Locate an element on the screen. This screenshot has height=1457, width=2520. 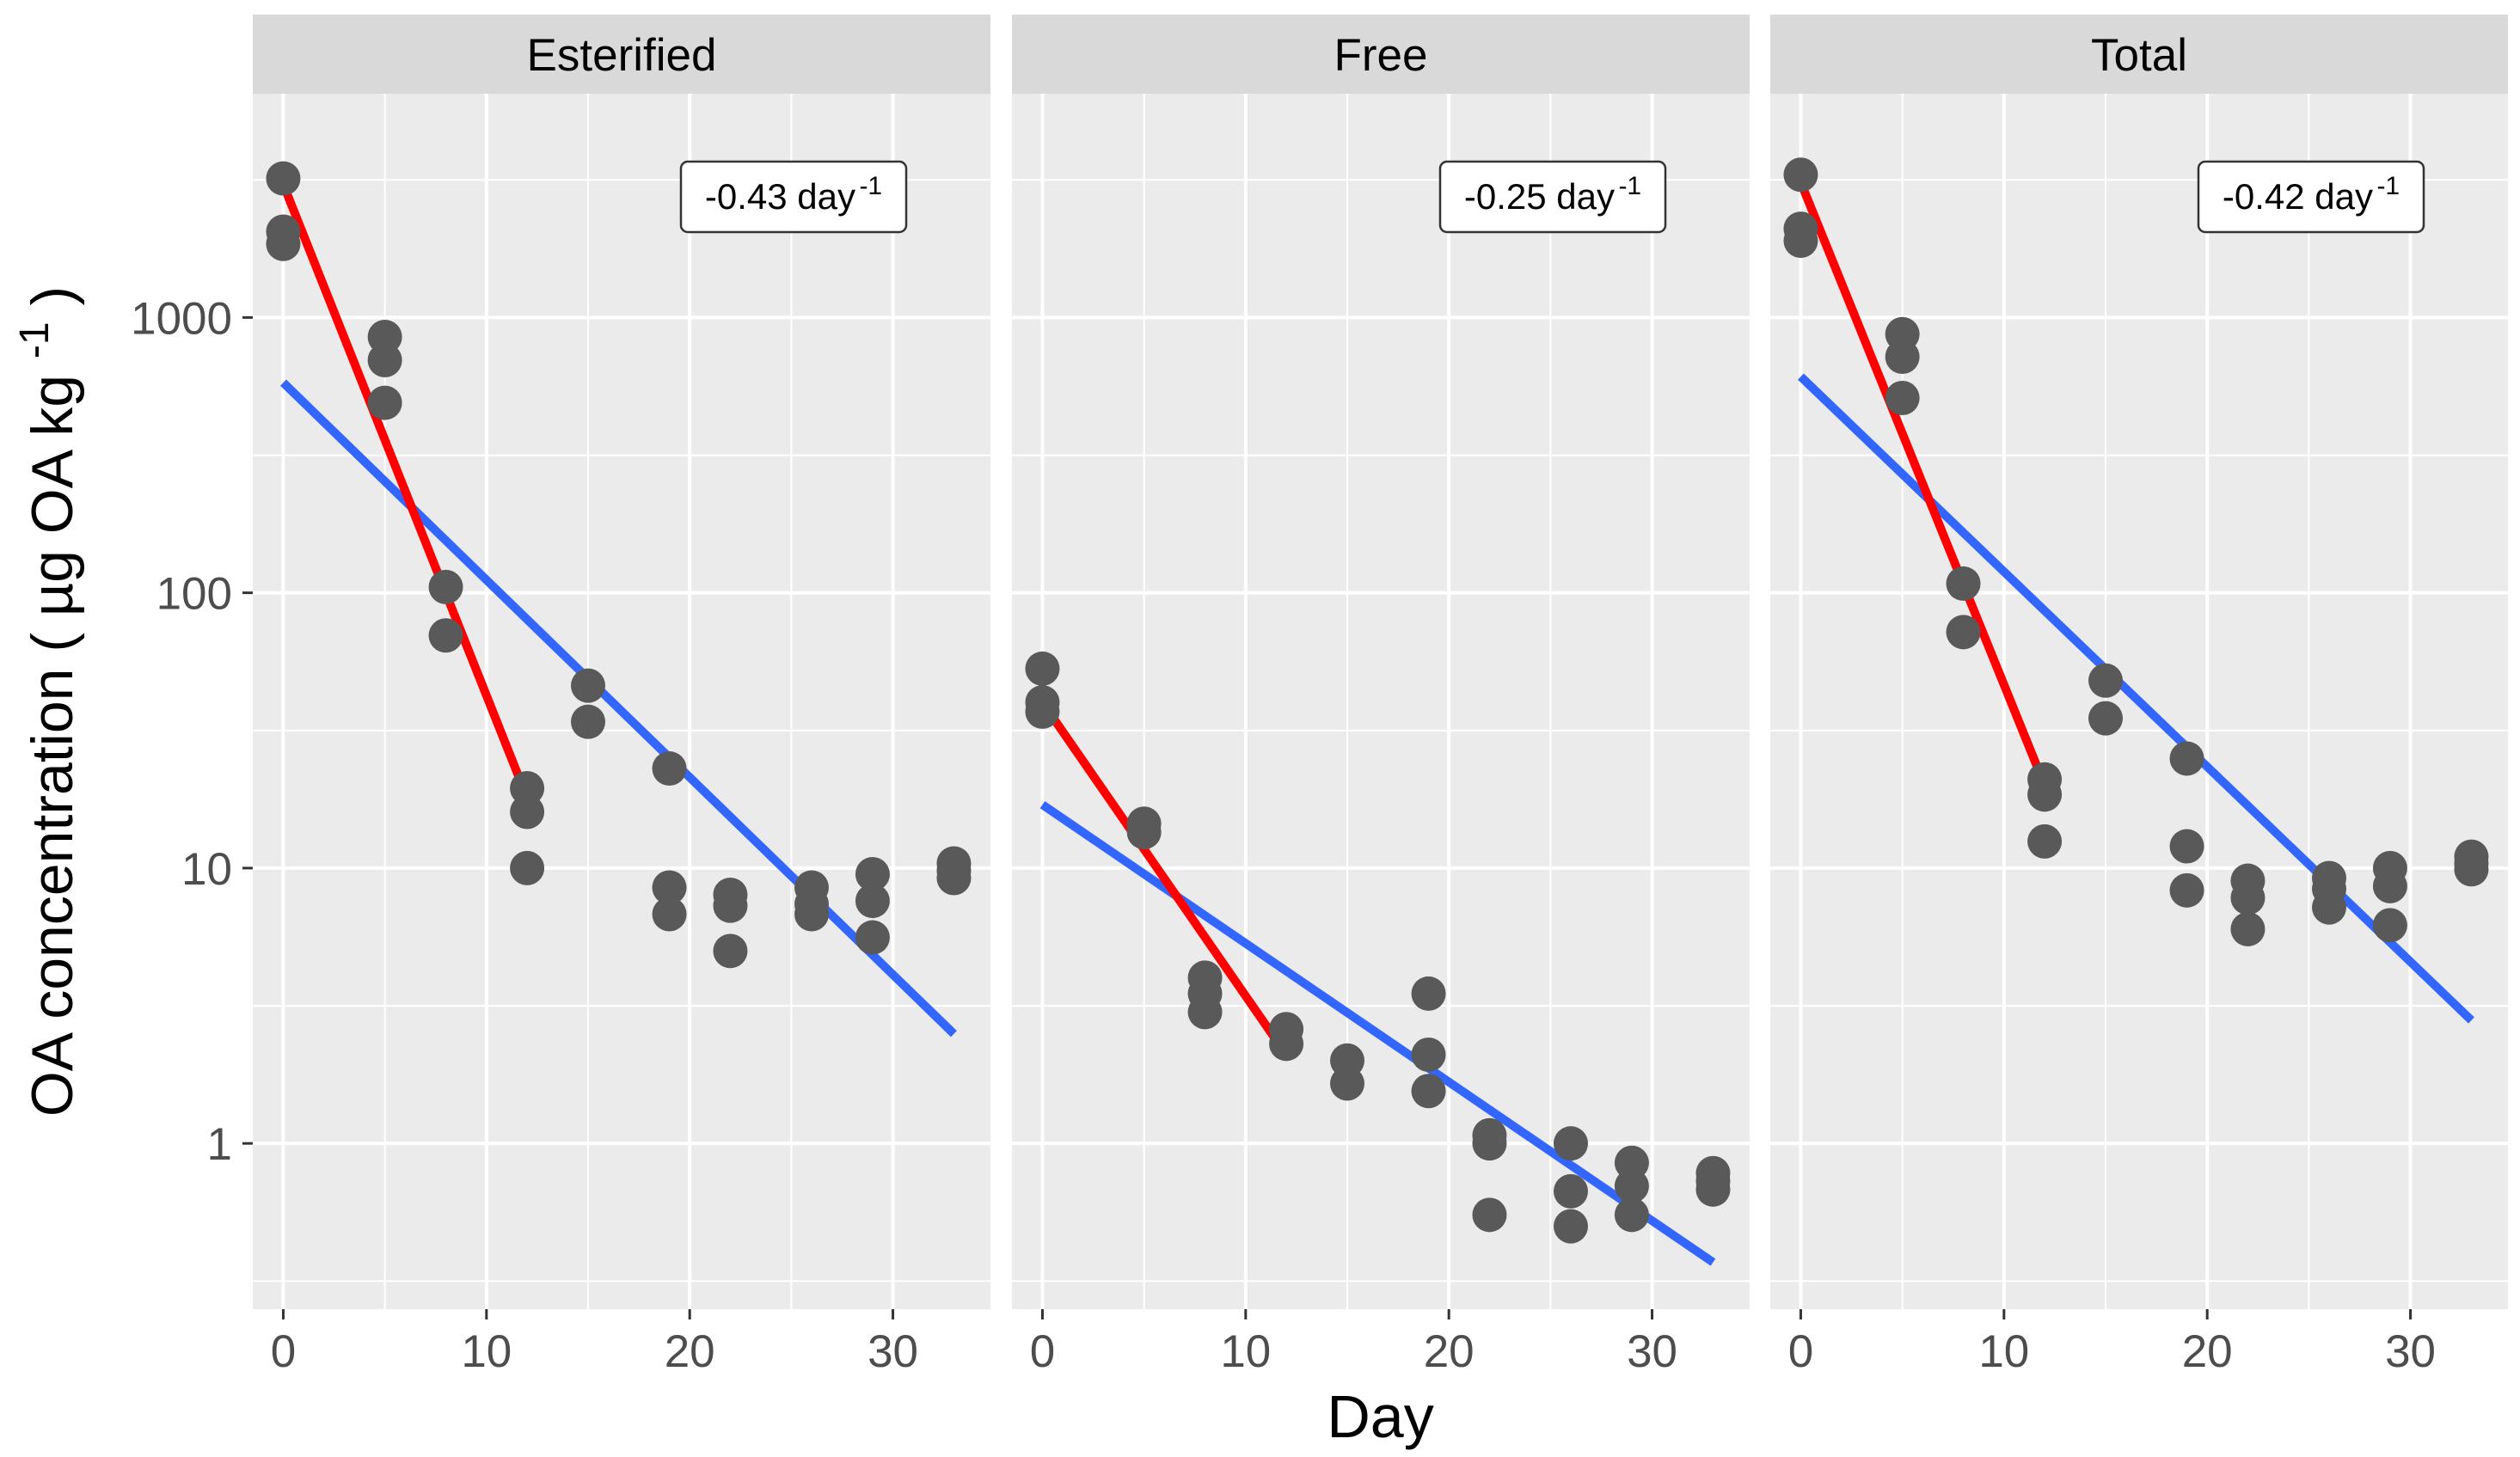
strip-label-total: Total is located at coordinates (2139, 55).